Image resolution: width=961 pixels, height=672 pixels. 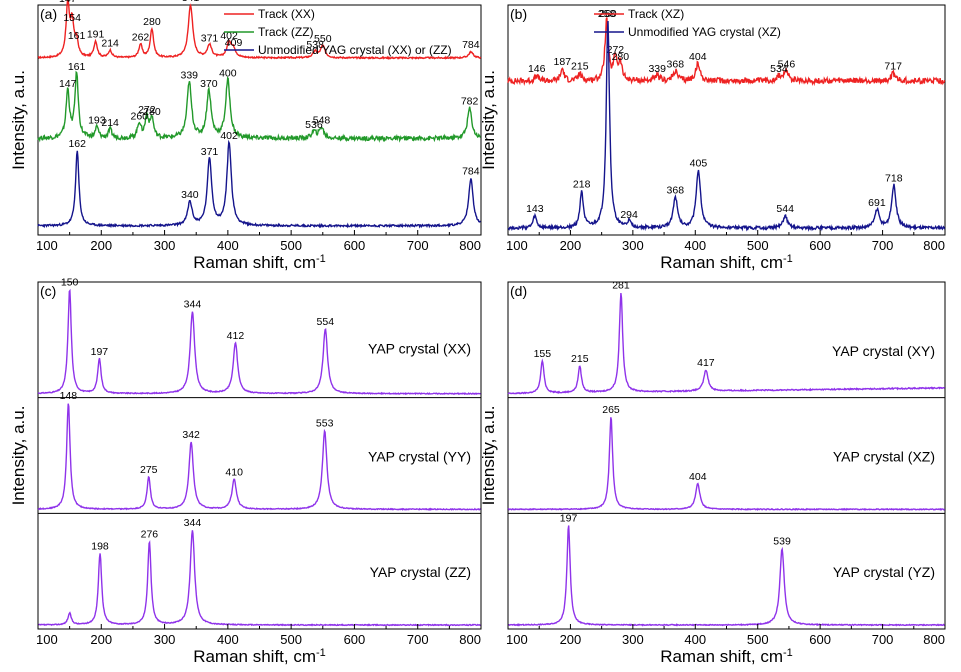 What do you see at coordinates (535, 209) in the screenshot?
I see `peak-label: 143` at bounding box center [535, 209].